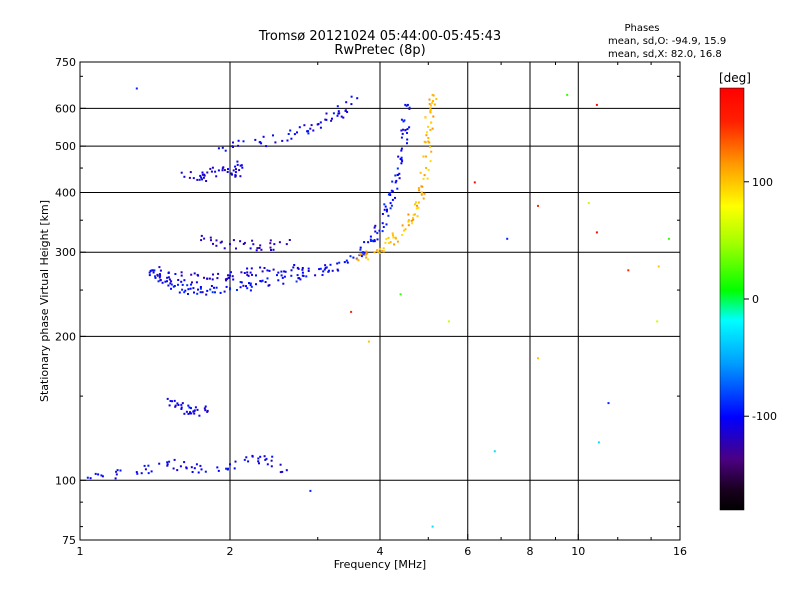 Image resolution: width=800 pixels, height=600 pixels. I want to click on colorbar-tick-label: -100, so click(764, 416).